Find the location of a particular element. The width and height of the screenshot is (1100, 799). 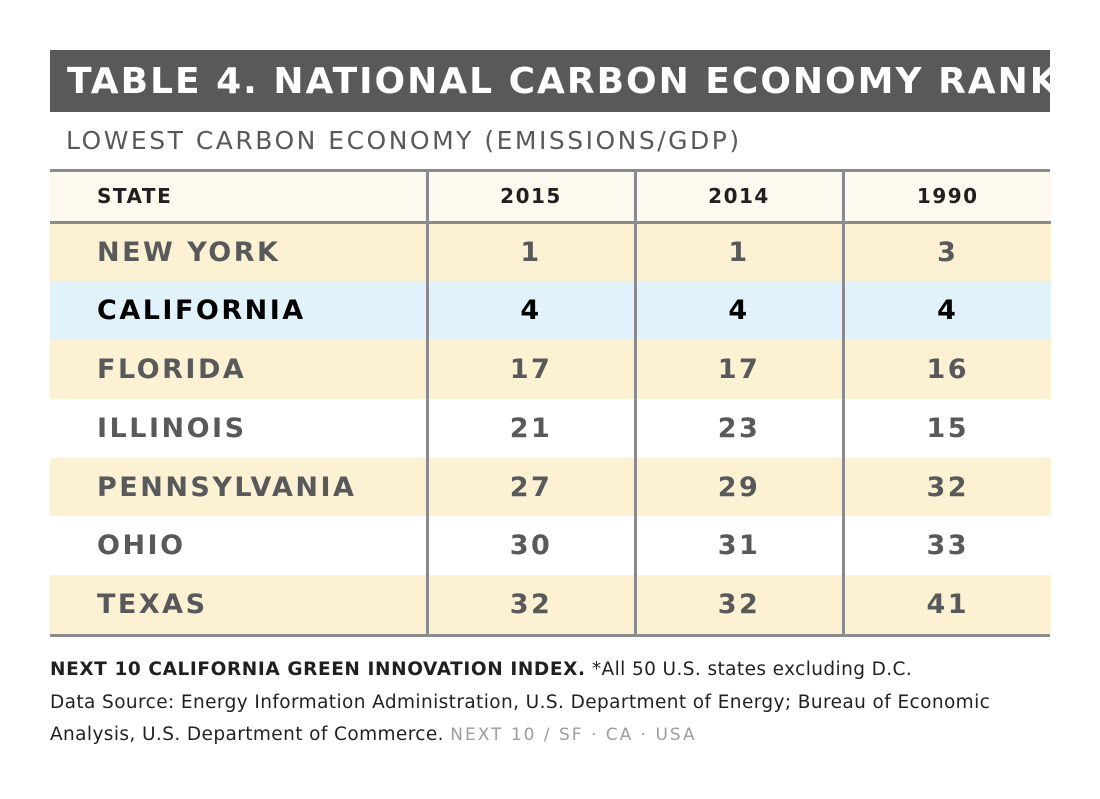

table-subtitle: LOWEST CARBON ECONOMY (EMISSIONS/GDP) is located at coordinates (404, 140).